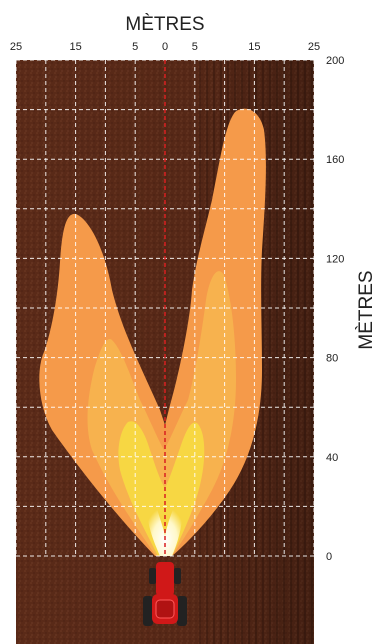 The height and width of the screenshot is (644, 374). I want to click on y-tick-label: 40, so click(332, 458).